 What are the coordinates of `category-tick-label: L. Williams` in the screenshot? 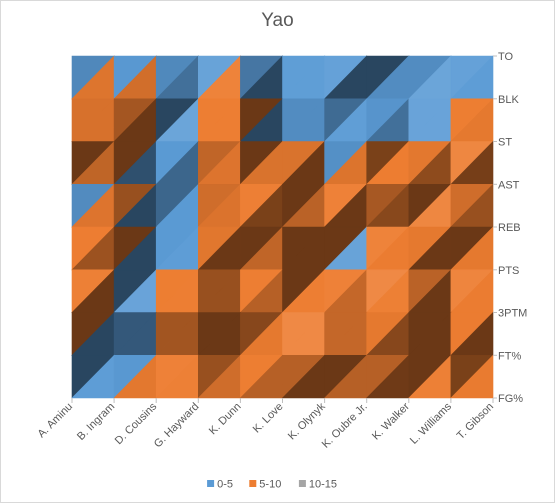 It's located at (431, 423).